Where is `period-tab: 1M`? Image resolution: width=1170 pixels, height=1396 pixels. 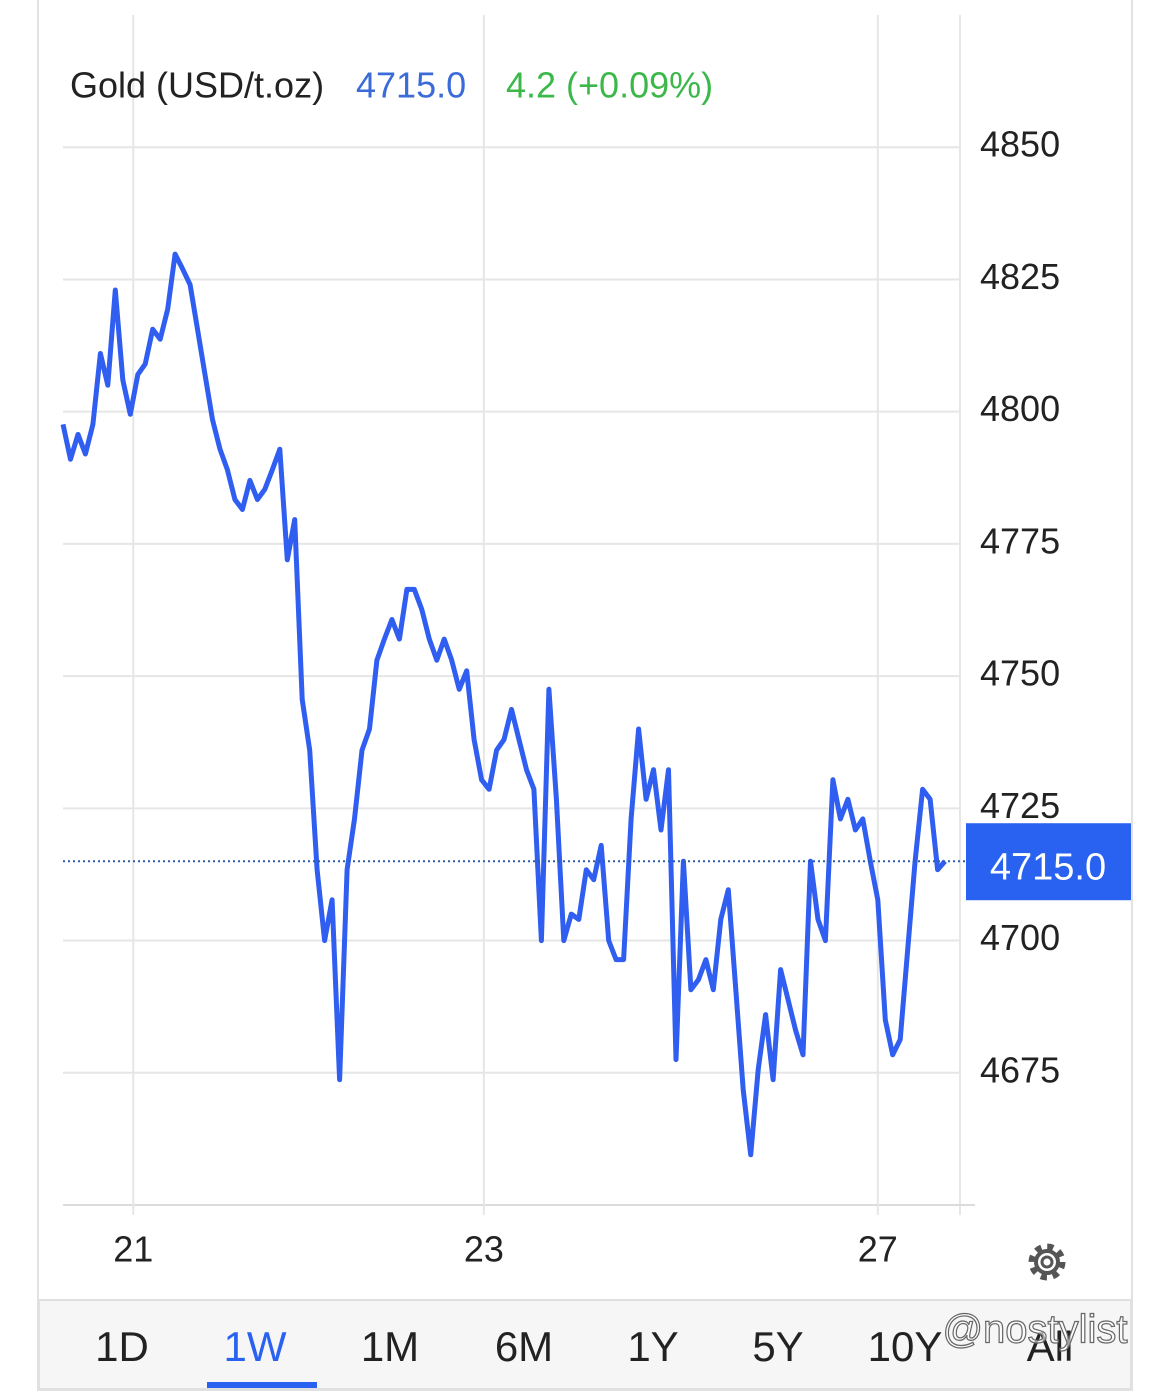 period-tab: 1M is located at coordinates (390, 1346).